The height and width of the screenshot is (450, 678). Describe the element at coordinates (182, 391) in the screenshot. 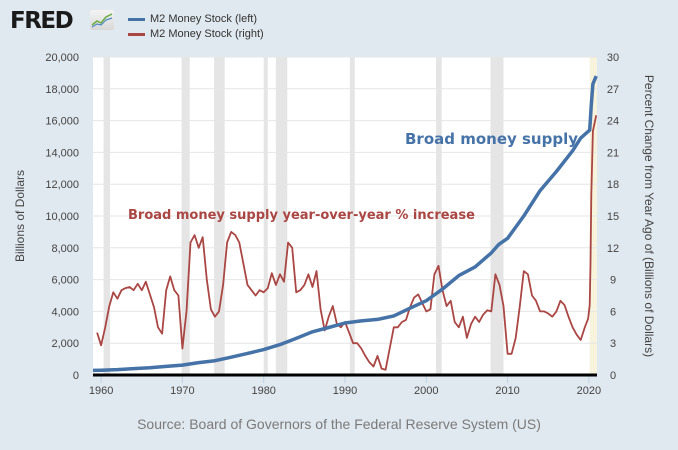

I see `x-tick-label: 1970` at that location.